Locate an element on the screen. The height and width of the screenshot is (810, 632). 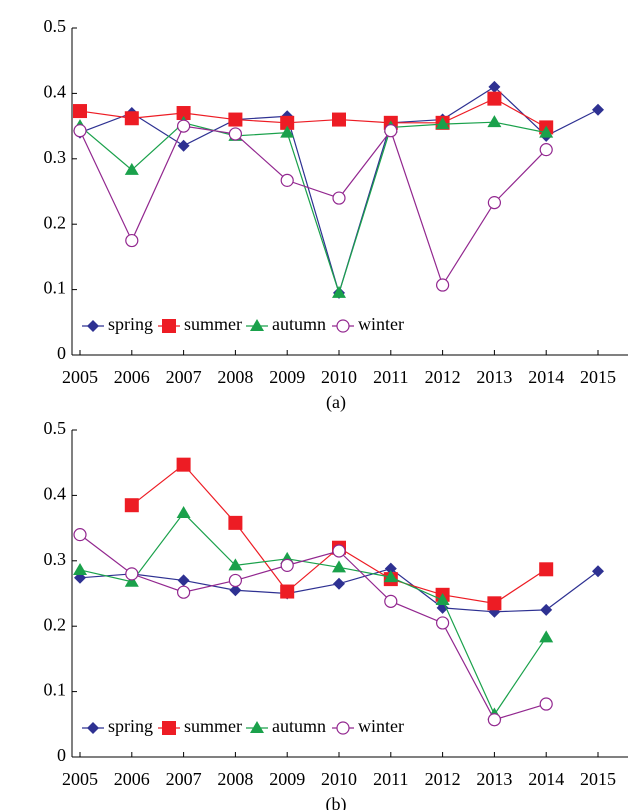
x-tick-label: 2013 is located at coordinates (494, 377).